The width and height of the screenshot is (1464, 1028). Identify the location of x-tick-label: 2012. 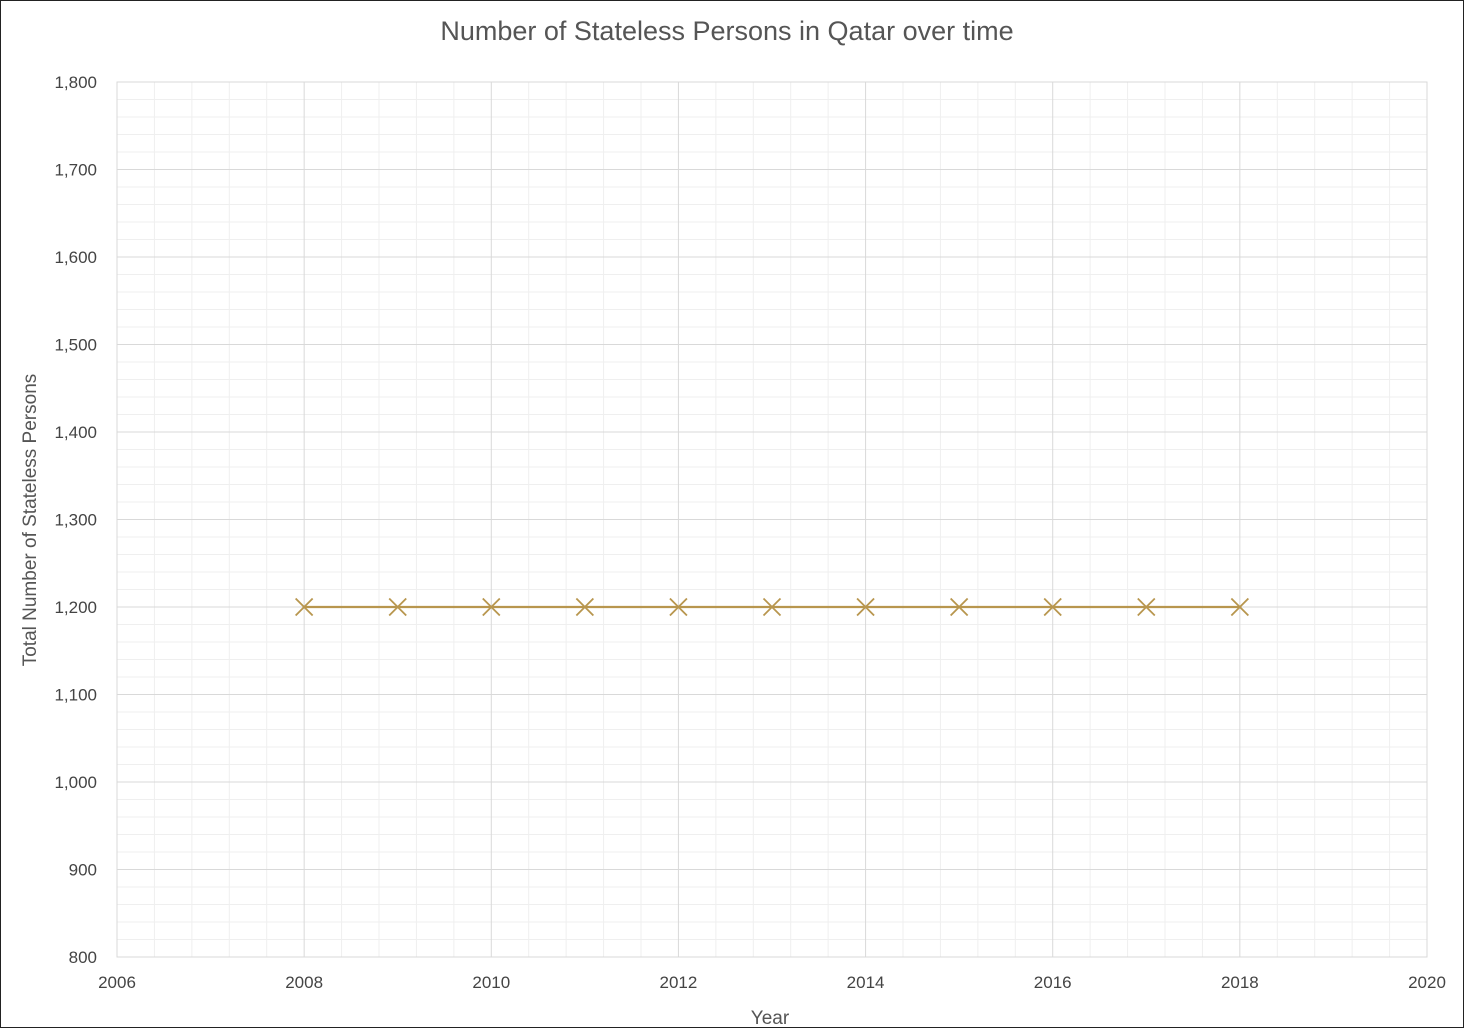
(679, 982).